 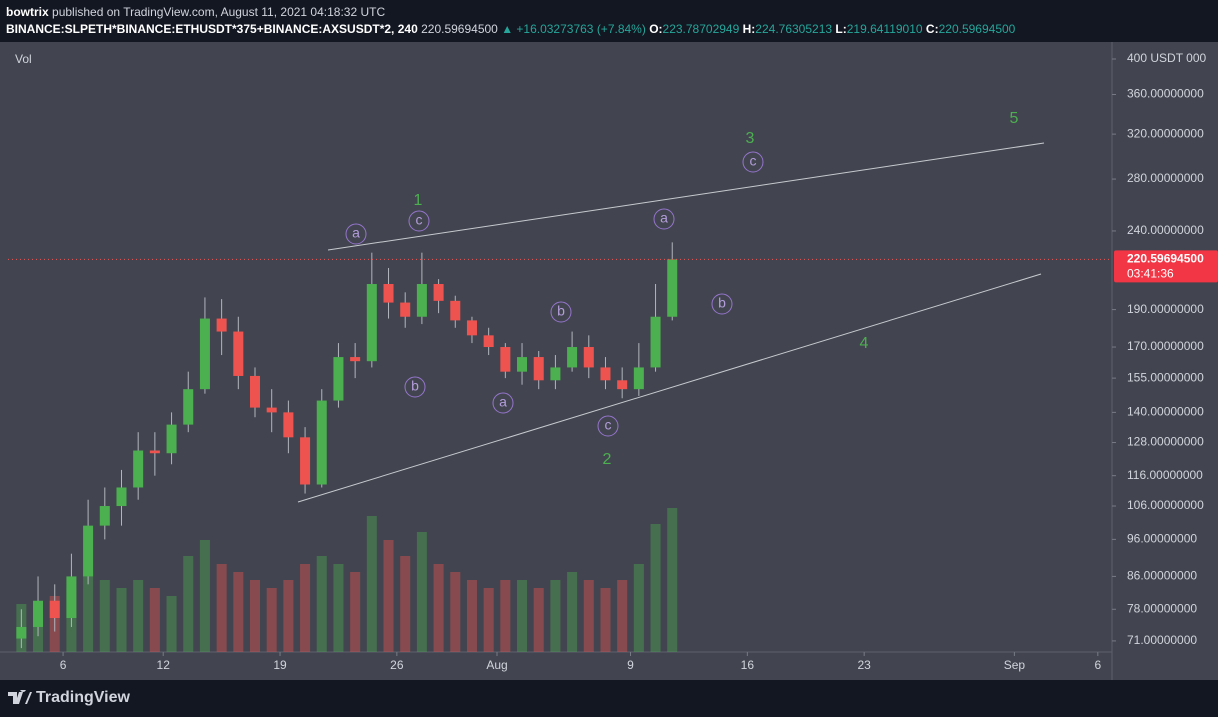 What do you see at coordinates (630, 665) in the screenshot?
I see `x-tick-label: 9` at bounding box center [630, 665].